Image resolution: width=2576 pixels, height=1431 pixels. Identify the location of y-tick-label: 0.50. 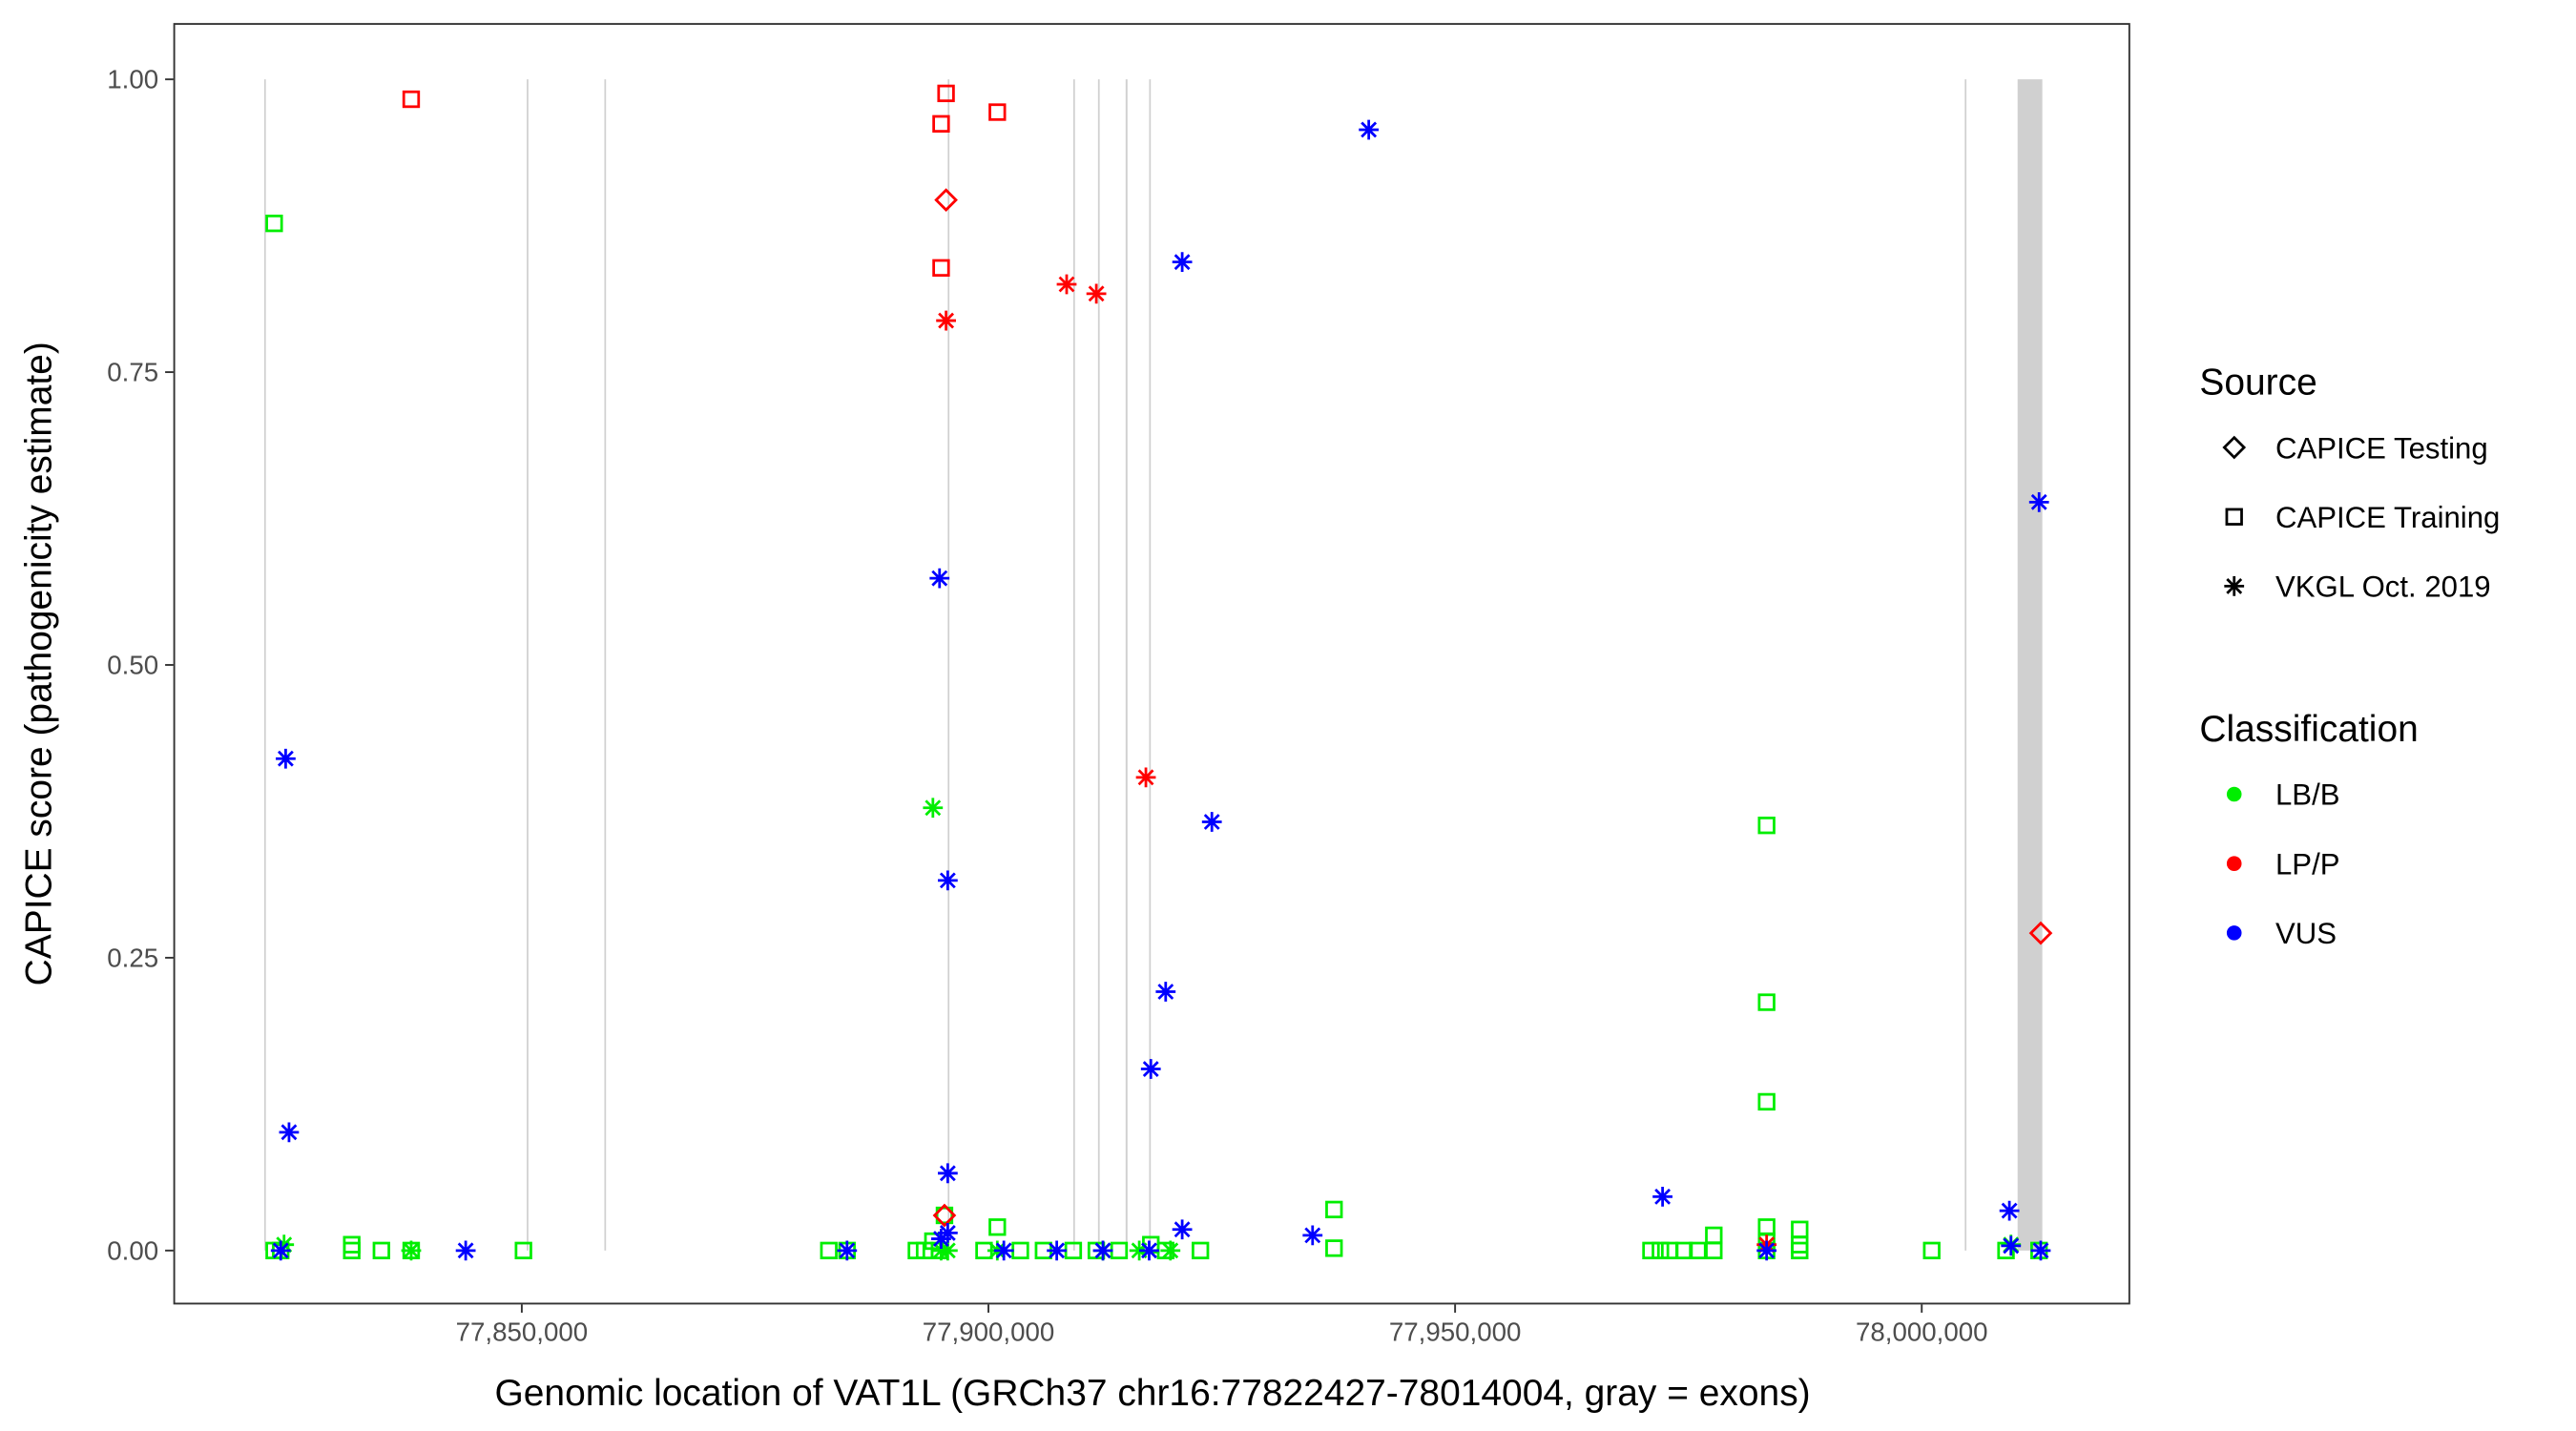
(132, 665).